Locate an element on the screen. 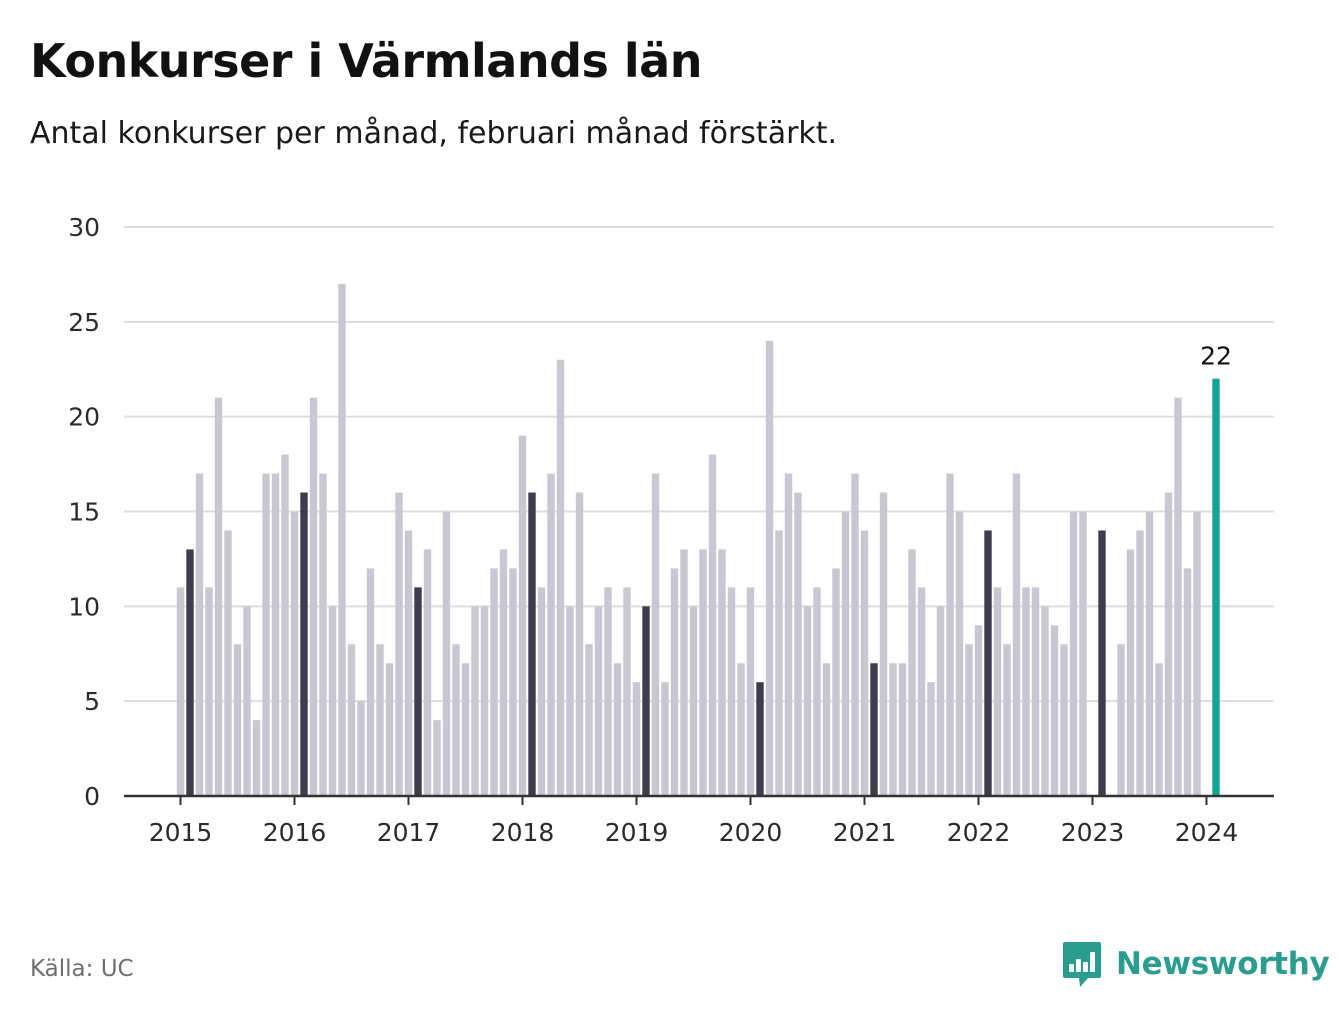  y-tick-label: 30 is located at coordinates (84, 227).